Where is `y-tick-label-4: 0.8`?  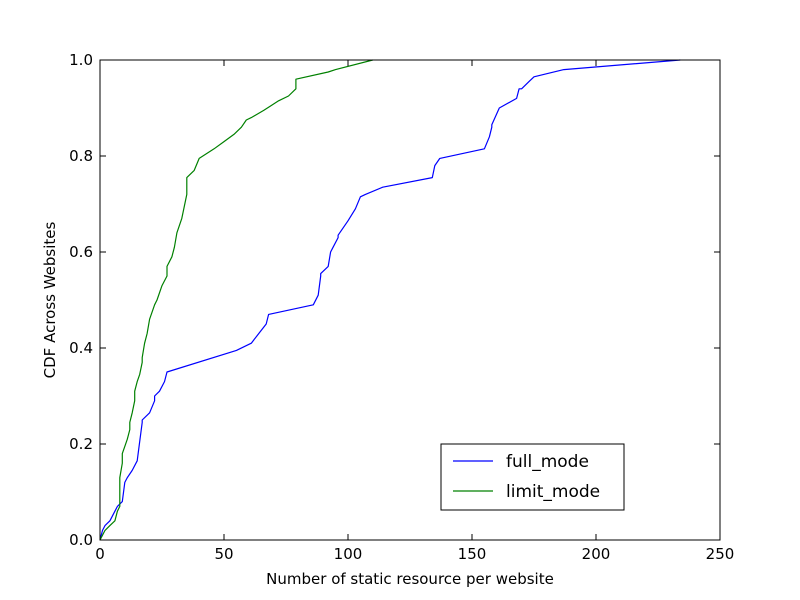 y-tick-label-4: 0.8 is located at coordinates (81, 156).